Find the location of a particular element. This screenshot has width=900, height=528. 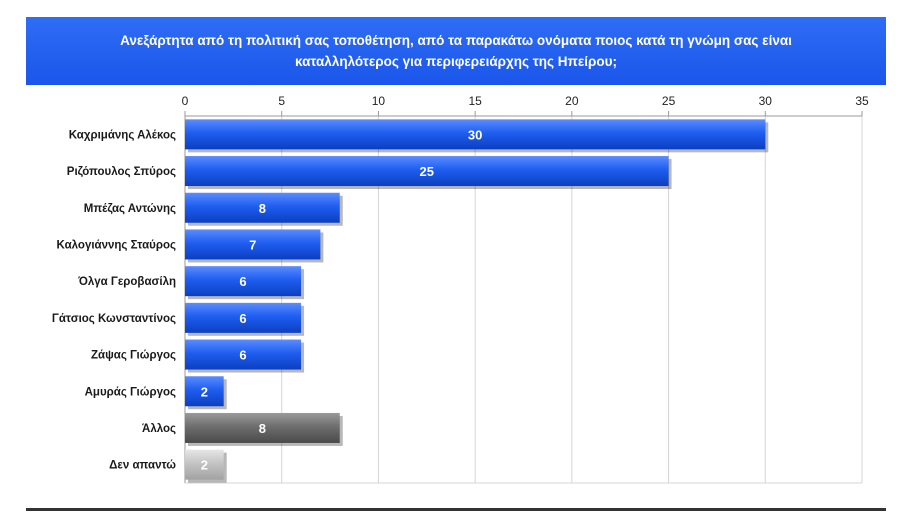

x-tick-label: 0 is located at coordinates (185, 101).